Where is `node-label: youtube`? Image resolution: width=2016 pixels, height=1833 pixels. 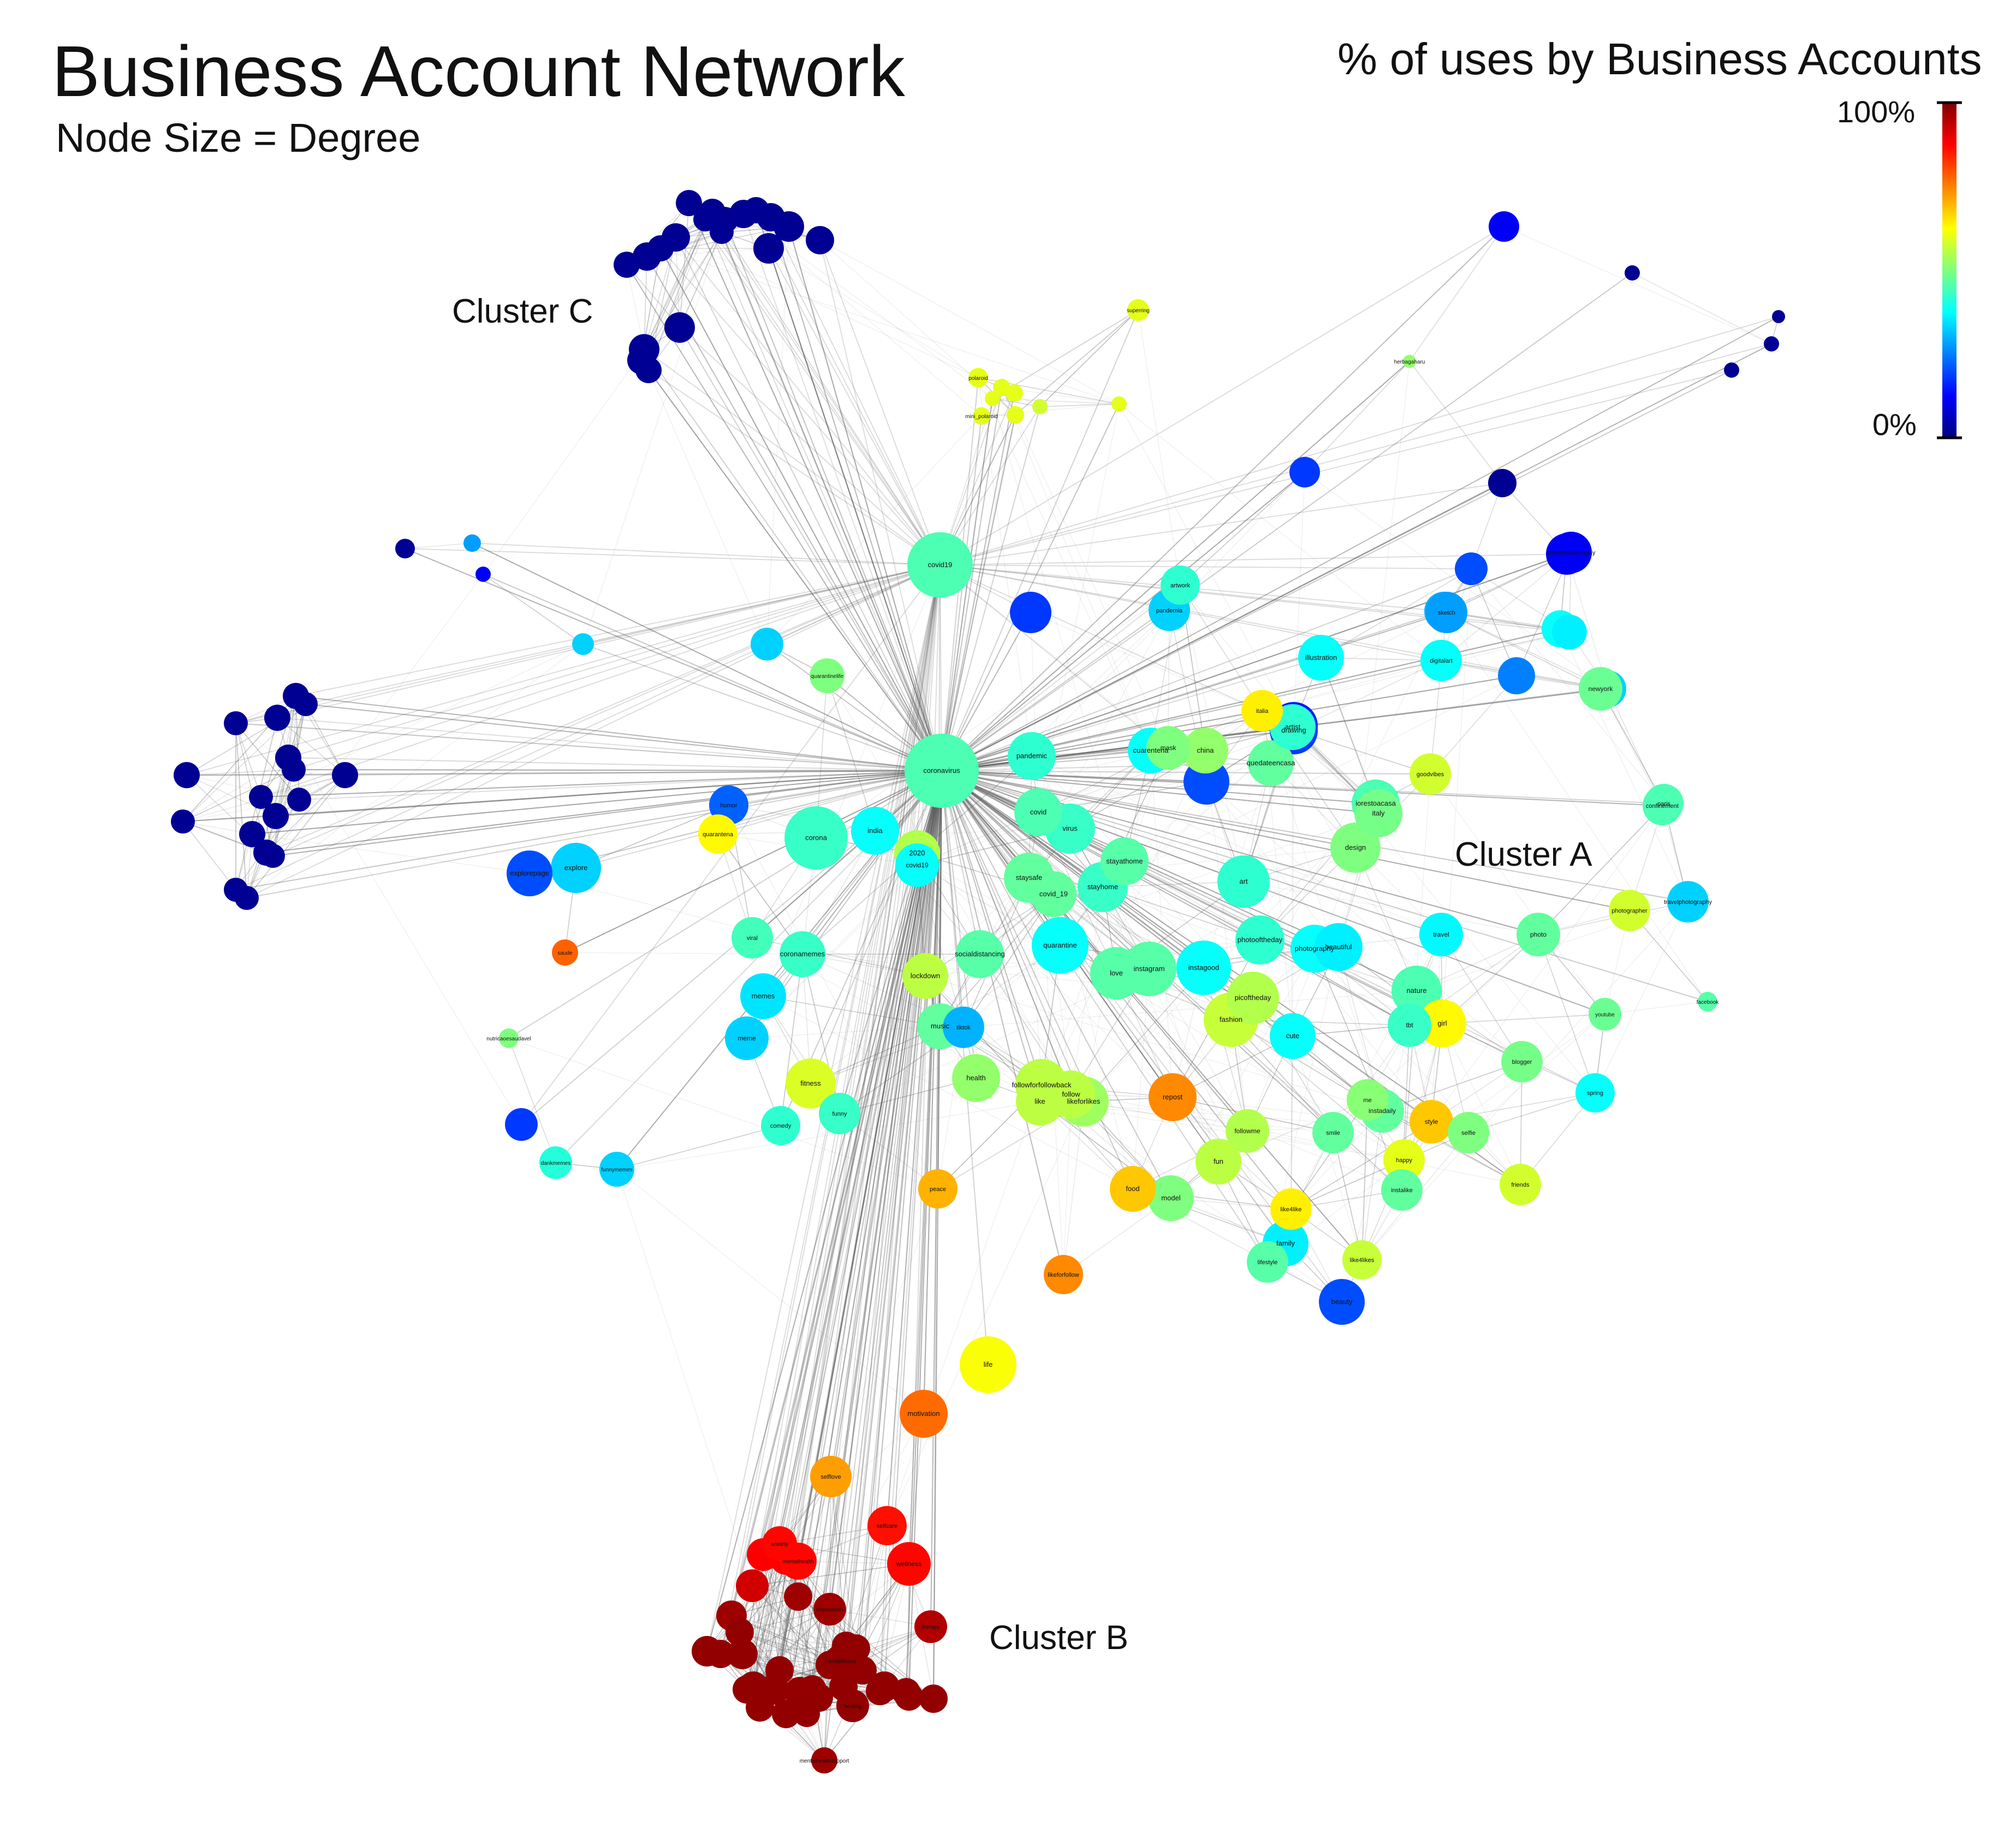 node-label: youtube is located at coordinates (1605, 1015).